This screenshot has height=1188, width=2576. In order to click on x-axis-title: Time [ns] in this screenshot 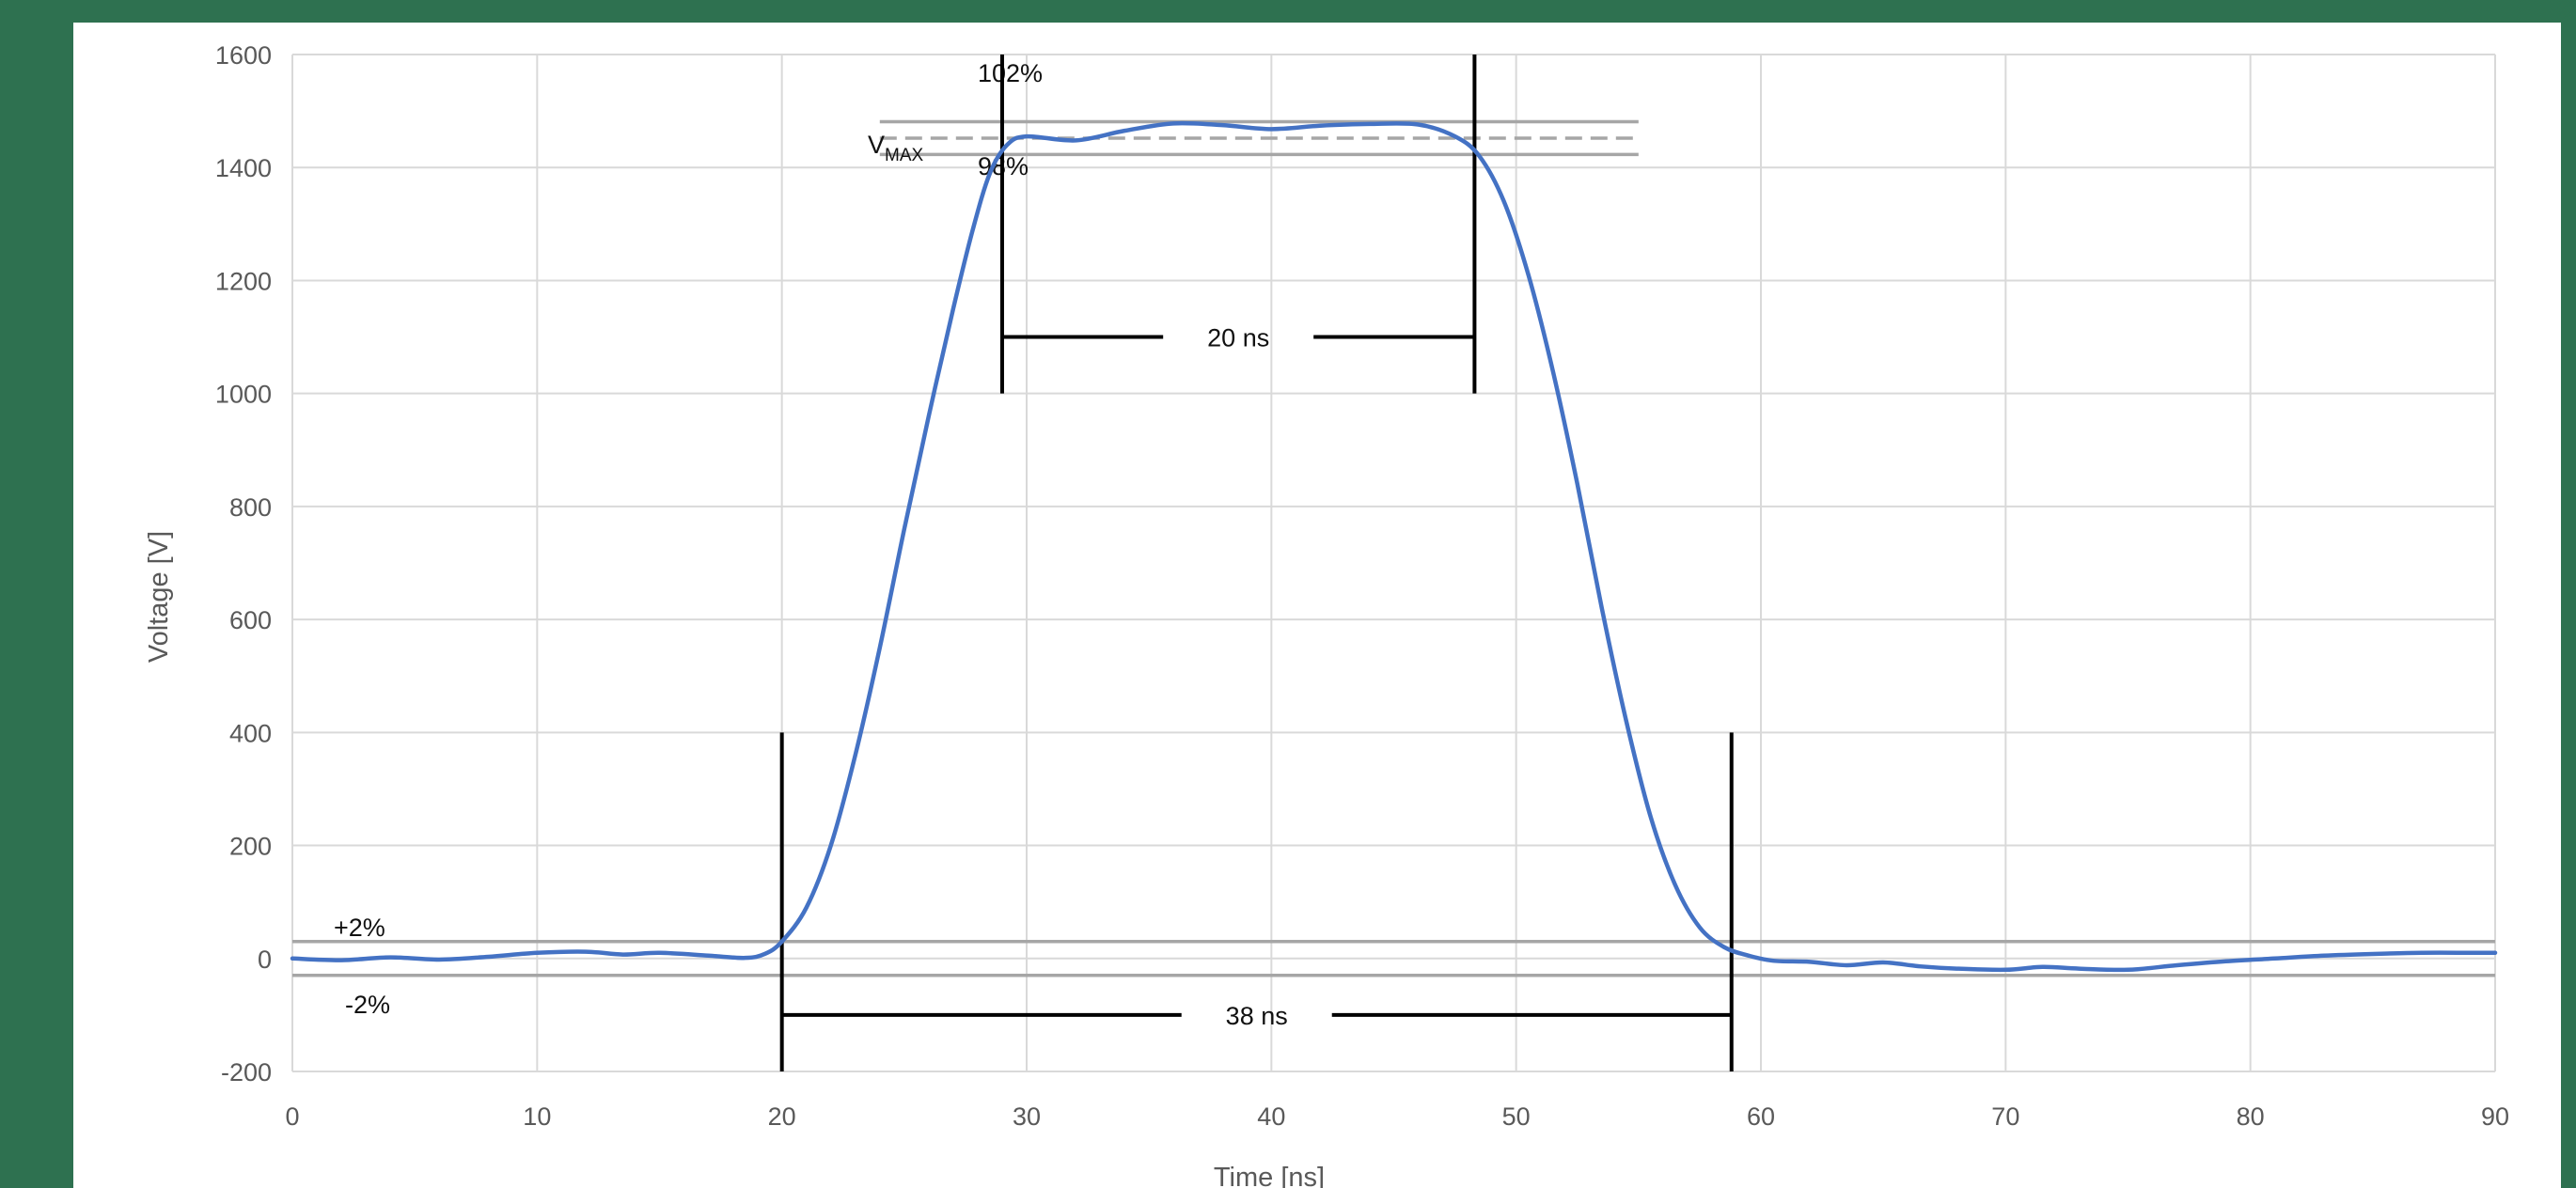, I will do `click(1269, 1175)`.